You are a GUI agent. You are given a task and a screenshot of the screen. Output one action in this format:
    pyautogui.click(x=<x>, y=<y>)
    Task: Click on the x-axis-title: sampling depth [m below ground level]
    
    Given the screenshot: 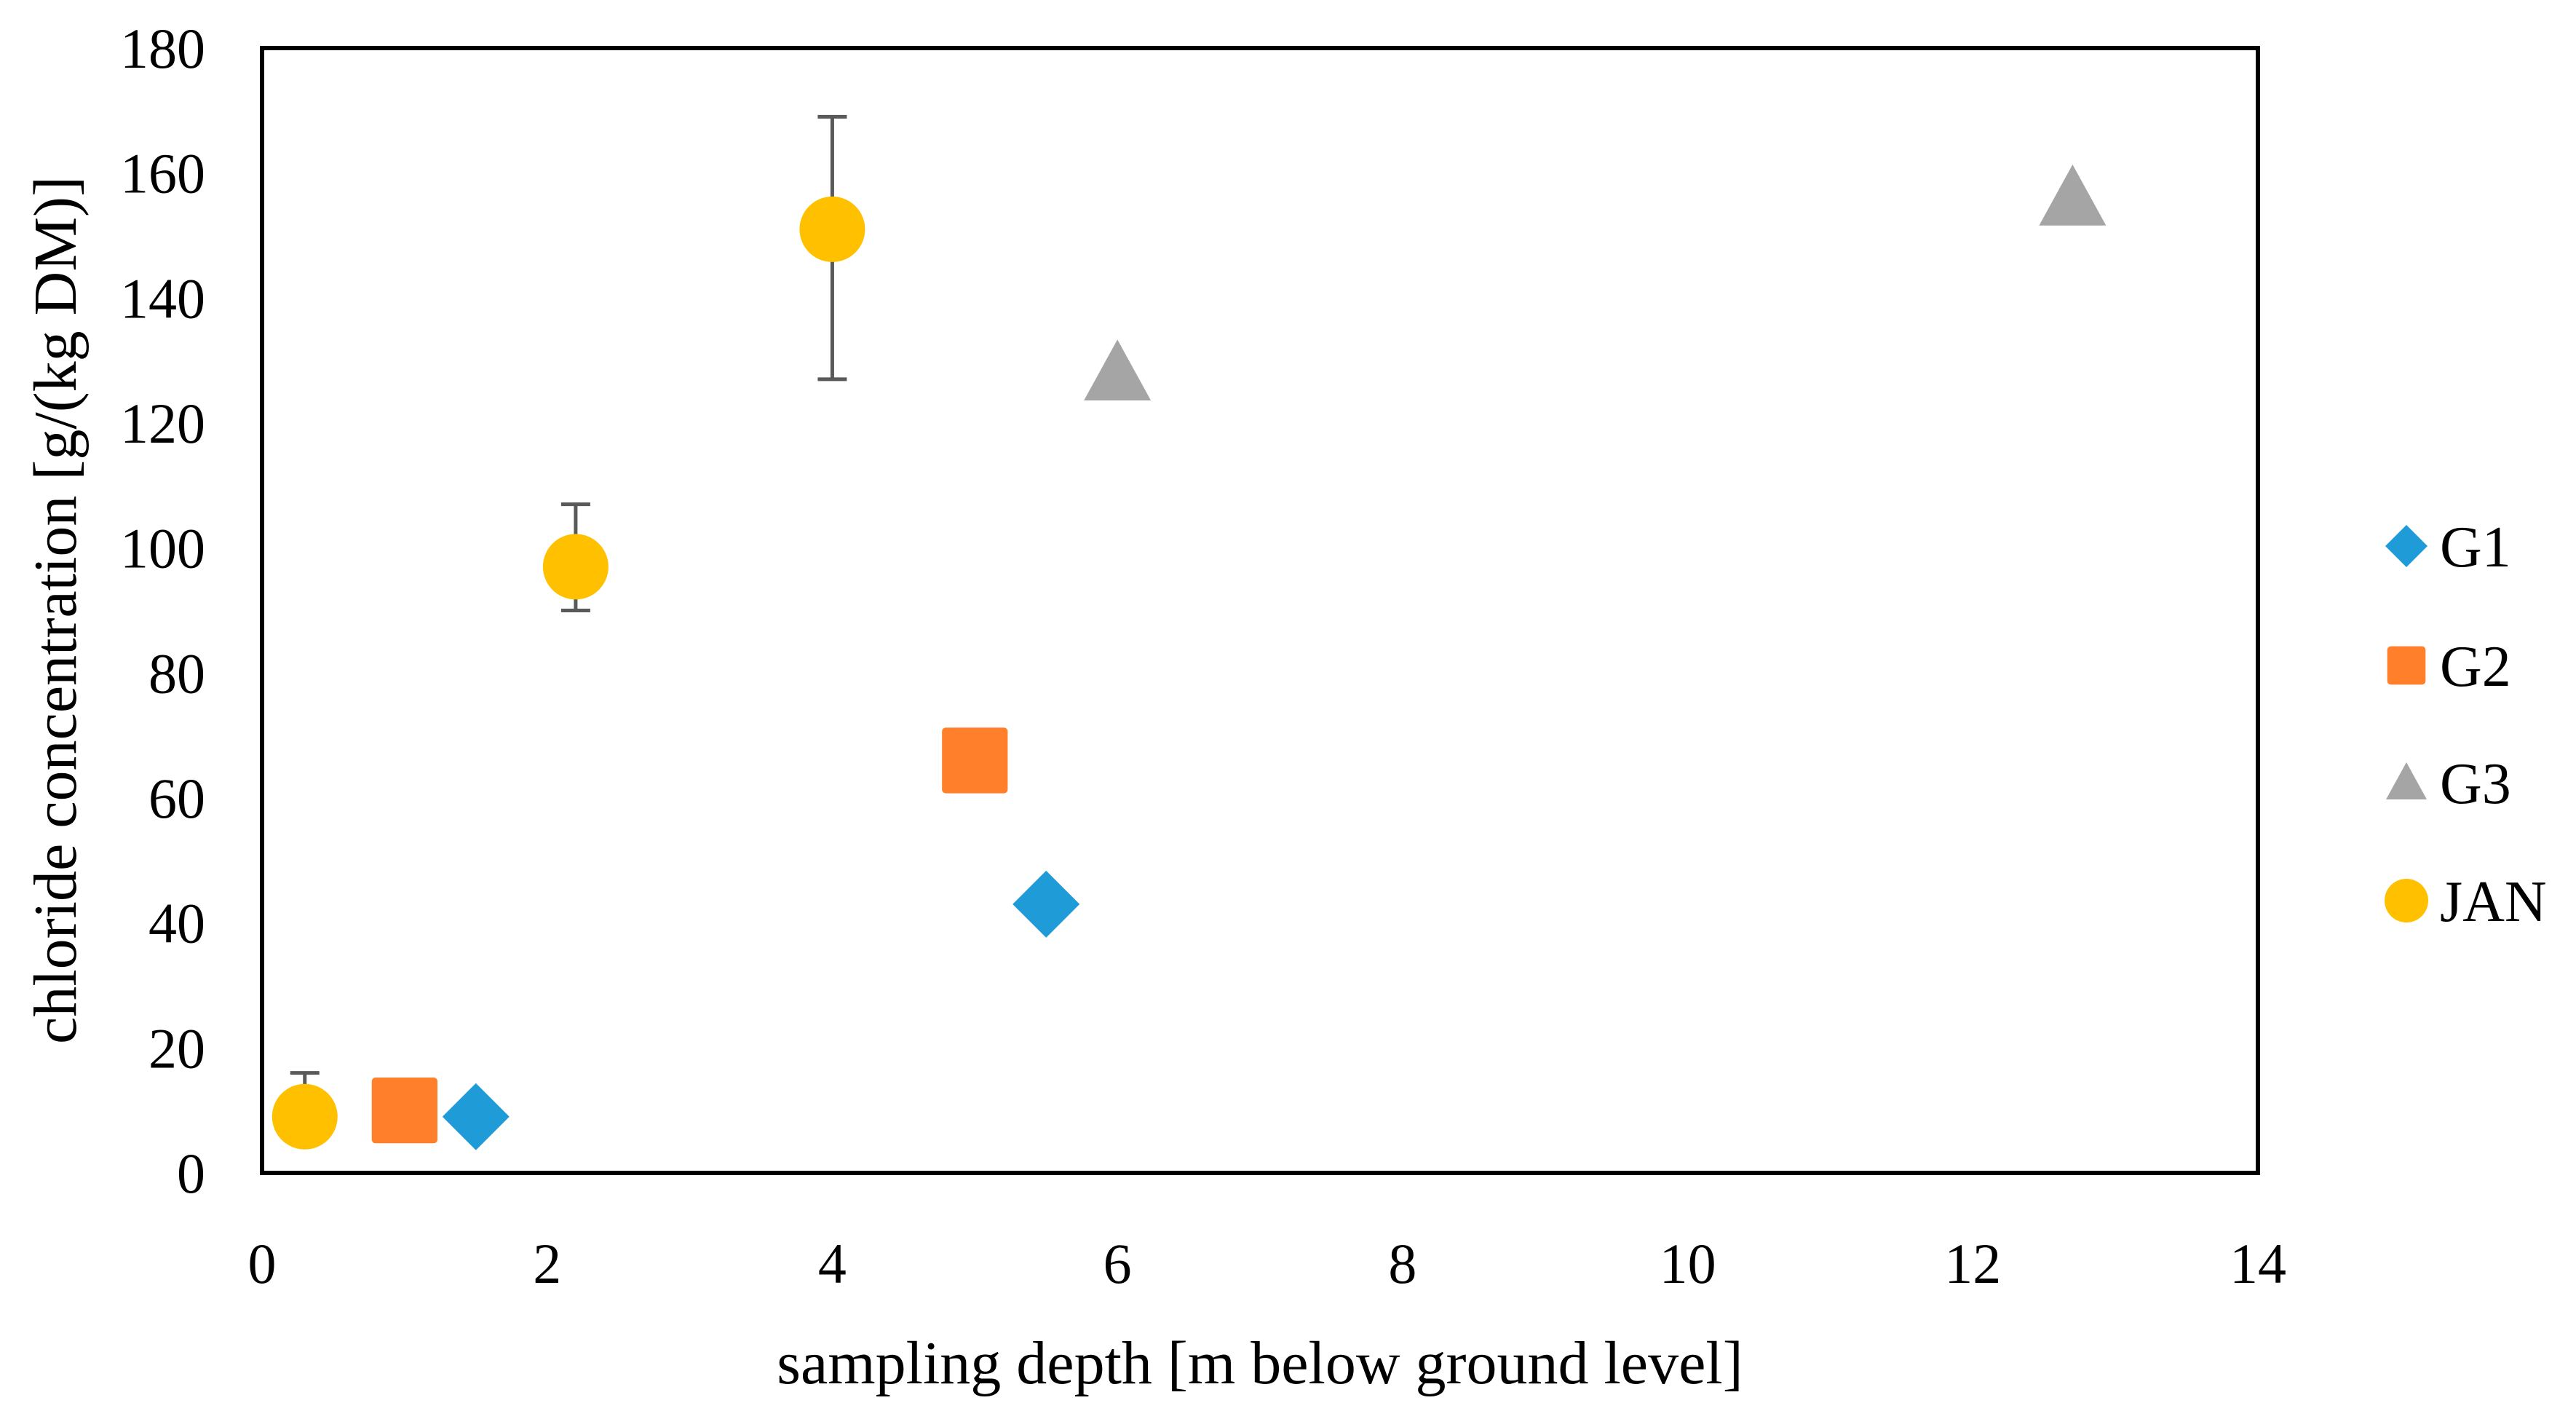 What is the action you would take?
    pyautogui.click(x=1260, y=1363)
    